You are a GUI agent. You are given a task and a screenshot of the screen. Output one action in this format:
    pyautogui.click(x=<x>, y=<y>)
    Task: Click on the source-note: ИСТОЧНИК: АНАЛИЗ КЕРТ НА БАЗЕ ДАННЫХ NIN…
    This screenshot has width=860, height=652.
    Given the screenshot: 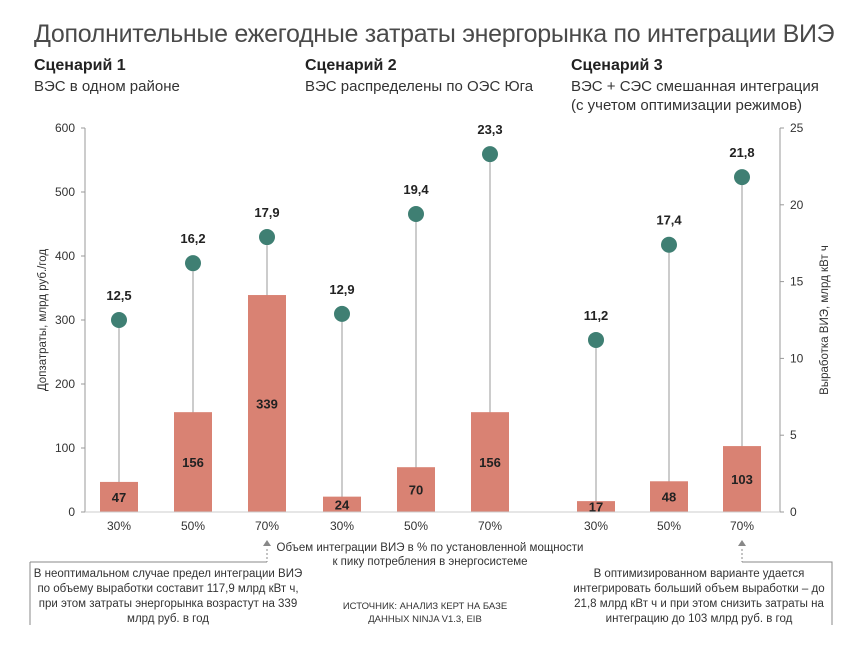 What is the action you would take?
    pyautogui.click(x=425, y=613)
    